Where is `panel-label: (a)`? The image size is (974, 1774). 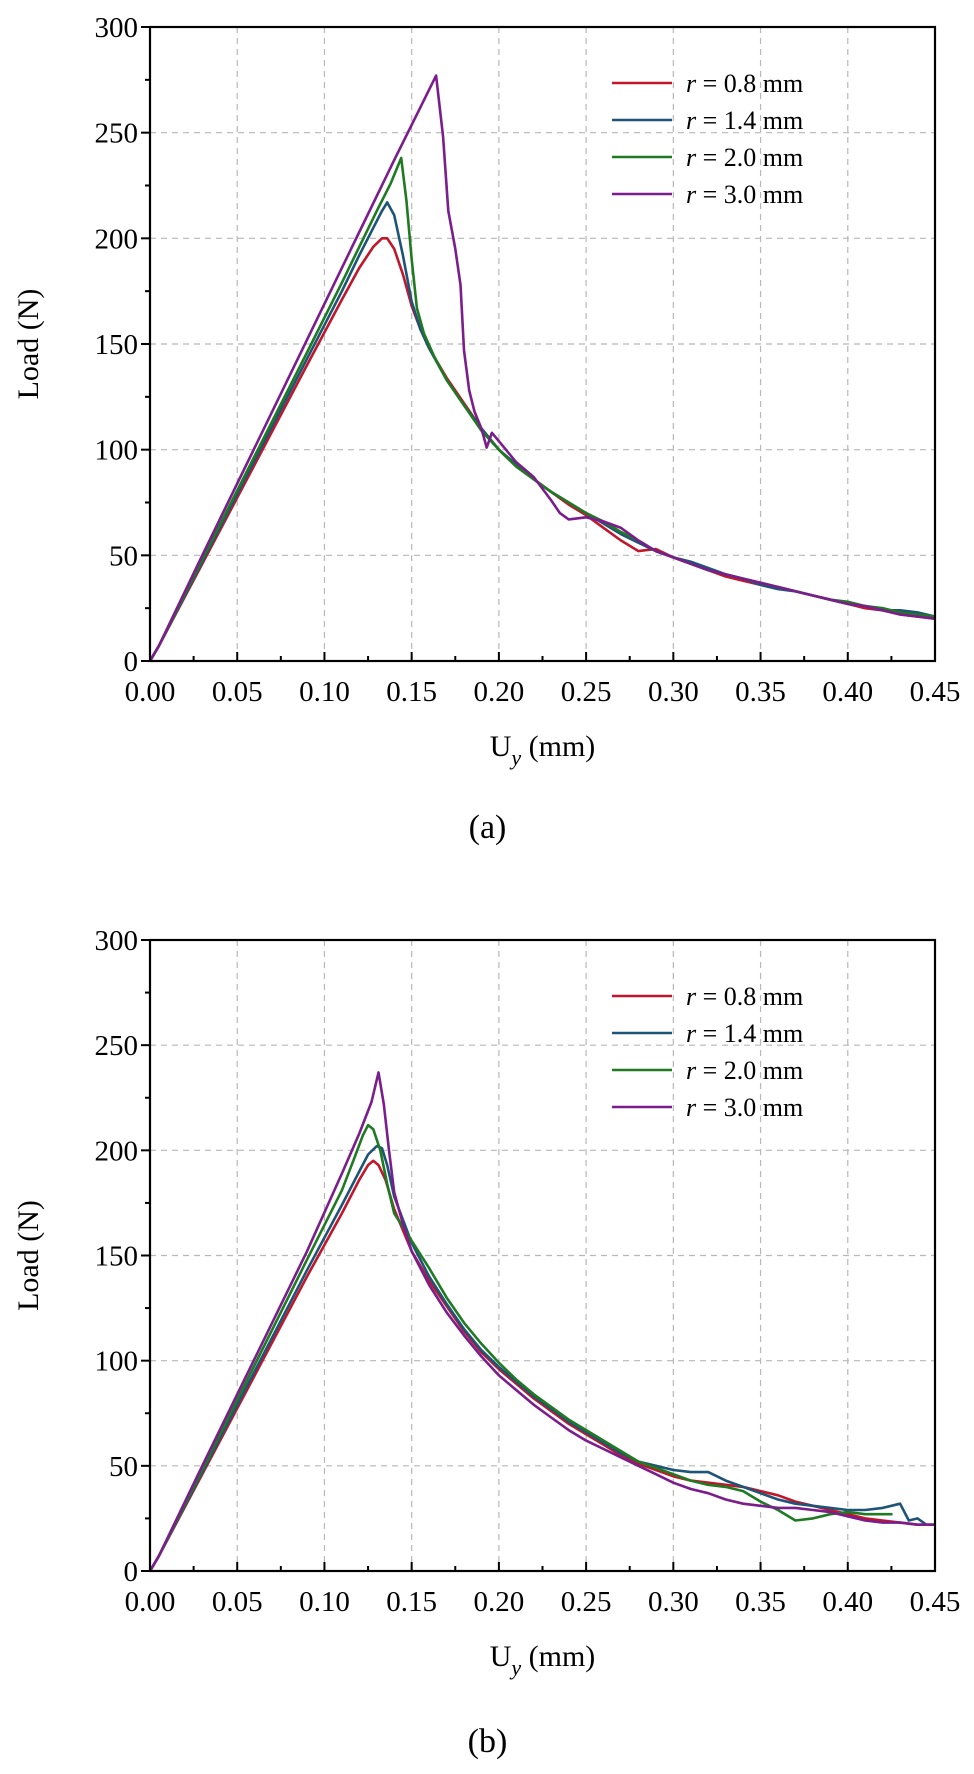 panel-label: (a) is located at coordinates (488, 827).